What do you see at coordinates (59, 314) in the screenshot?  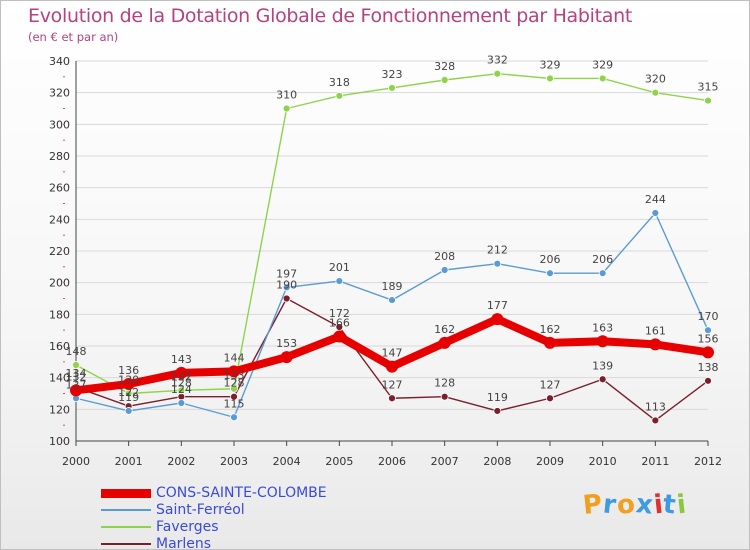 I see `y-tick-label: 180` at bounding box center [59, 314].